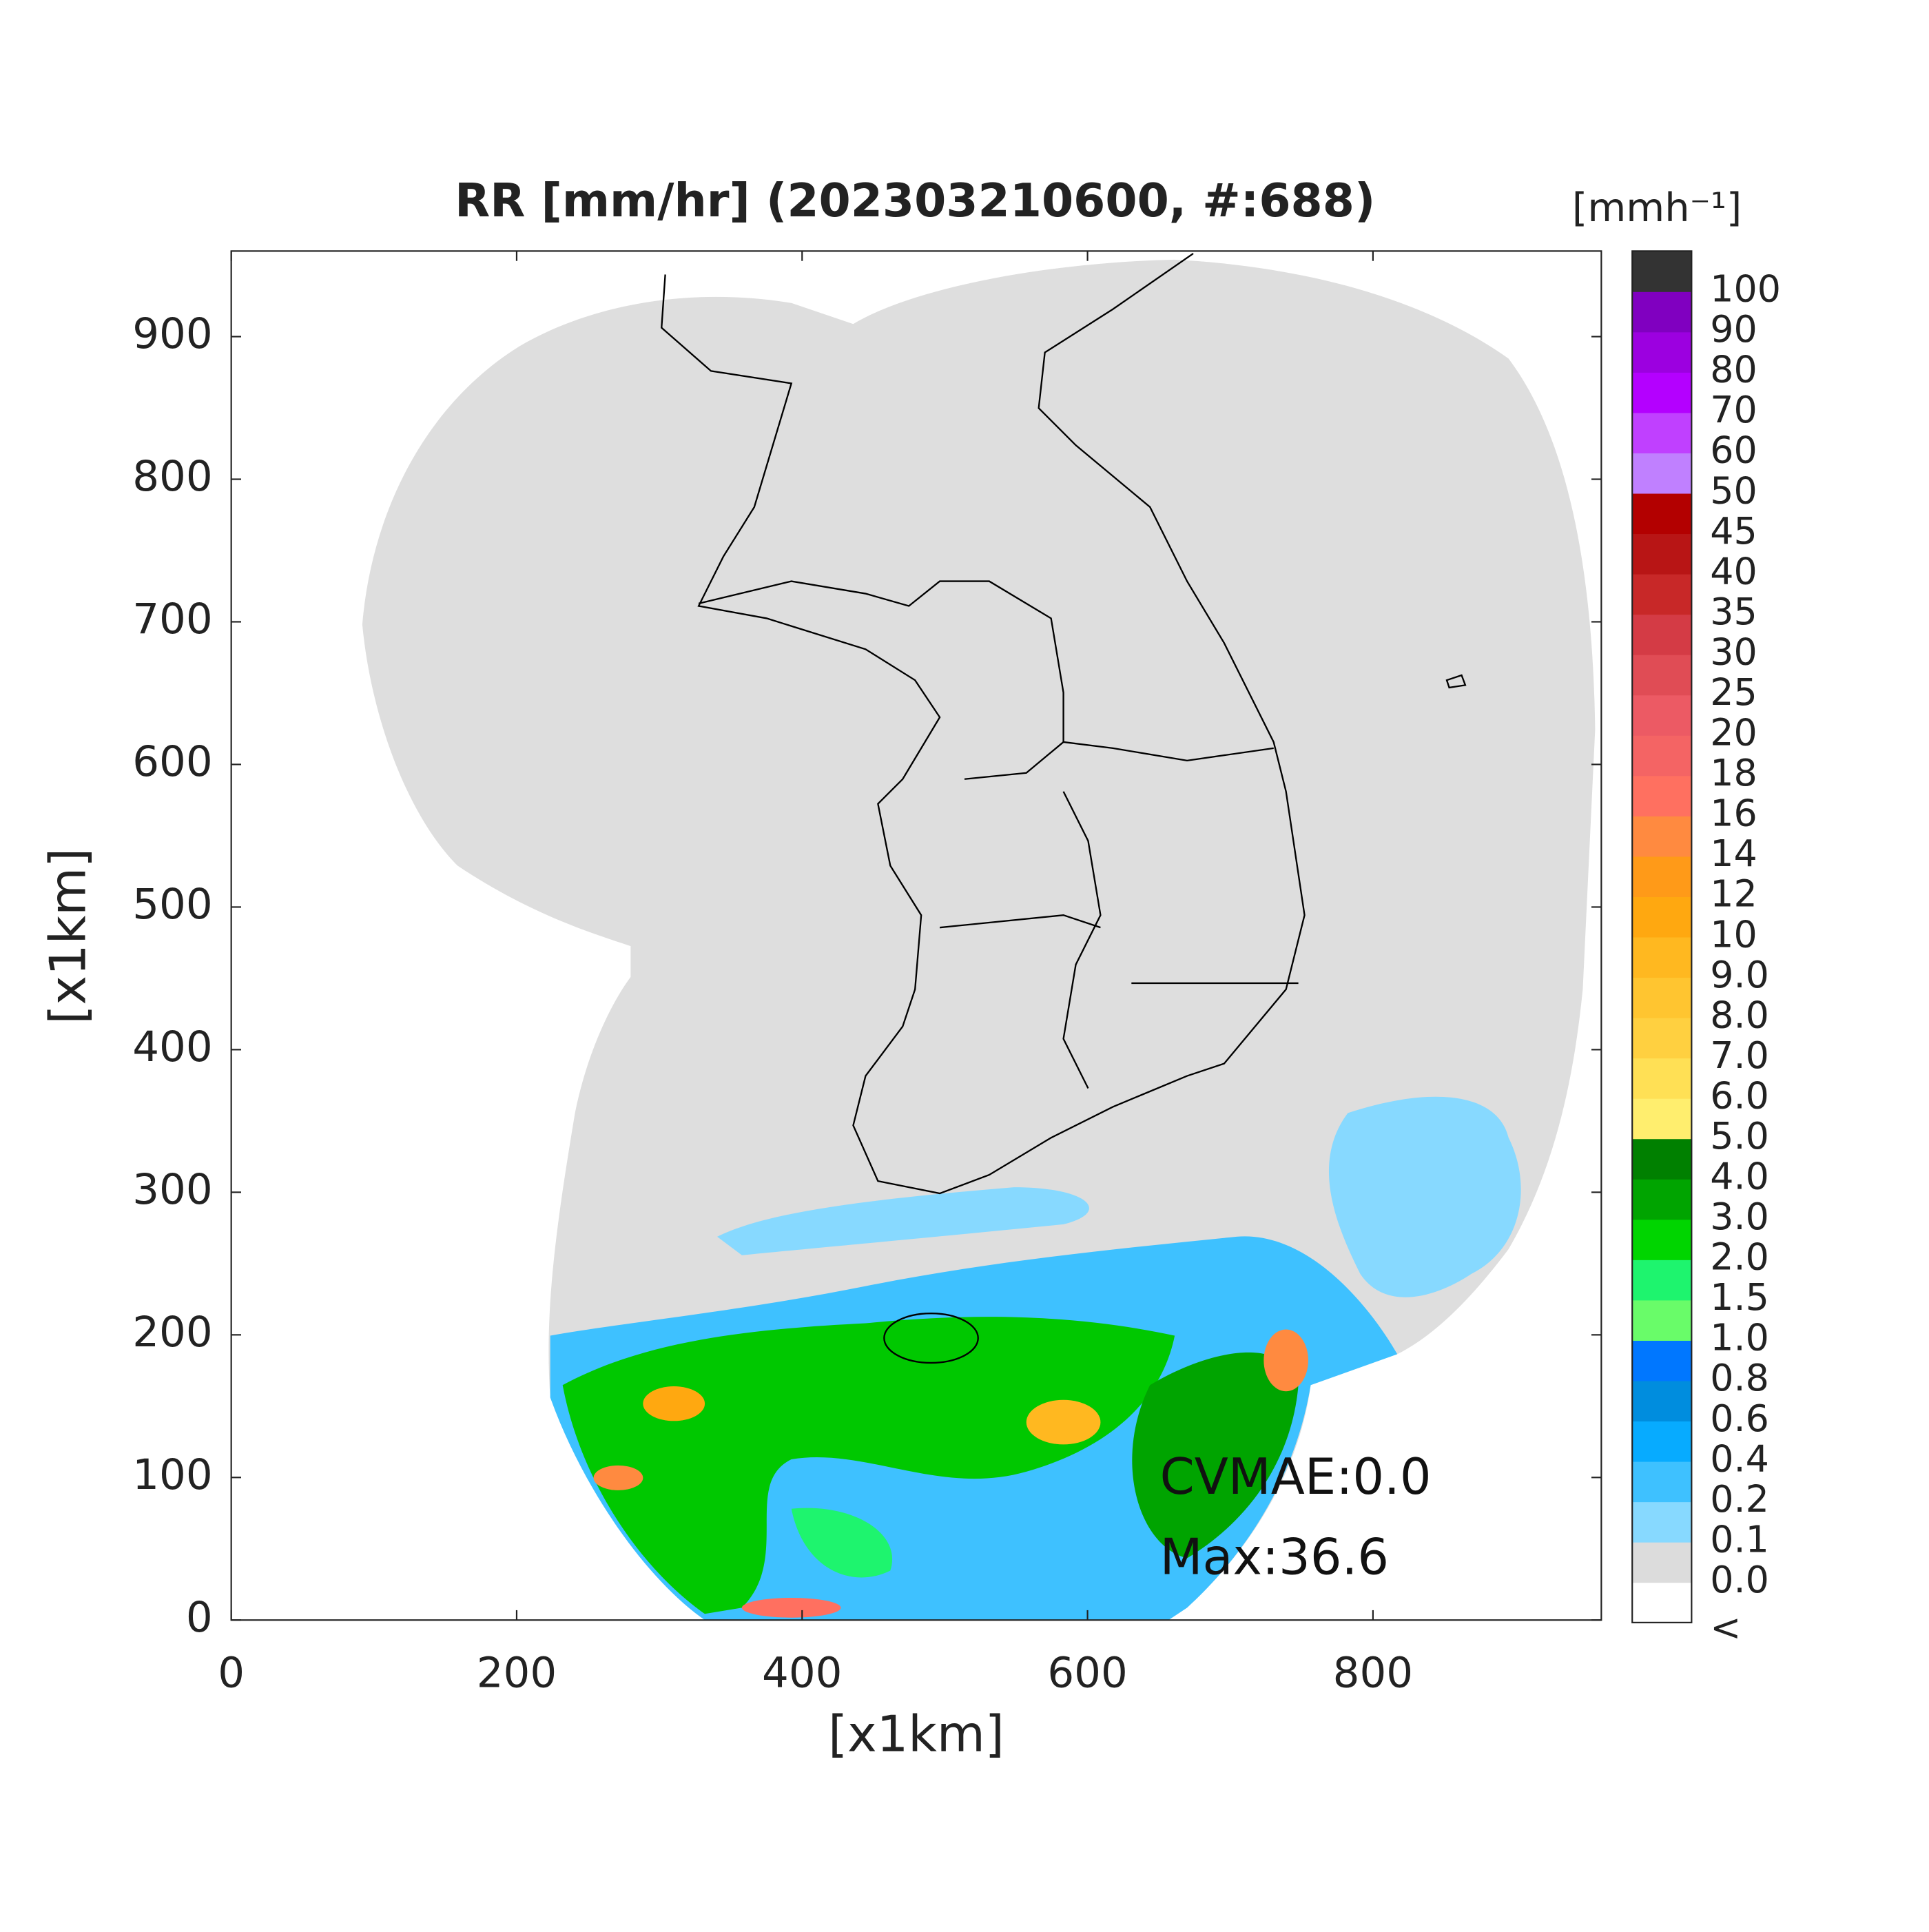  Describe the element at coordinates (1739, 1136) in the screenshot. I see `colorbar-label: 5.0` at that location.